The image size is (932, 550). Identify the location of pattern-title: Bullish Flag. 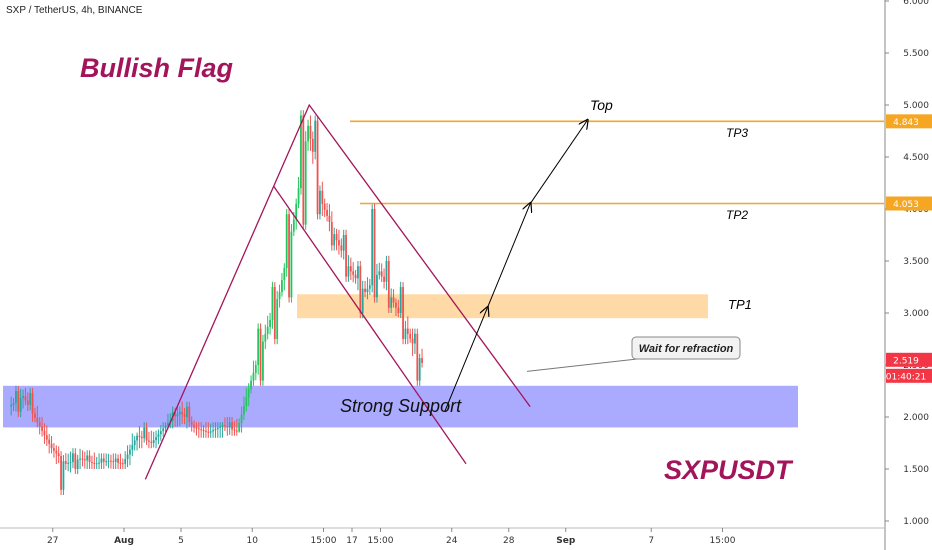
(157, 68).